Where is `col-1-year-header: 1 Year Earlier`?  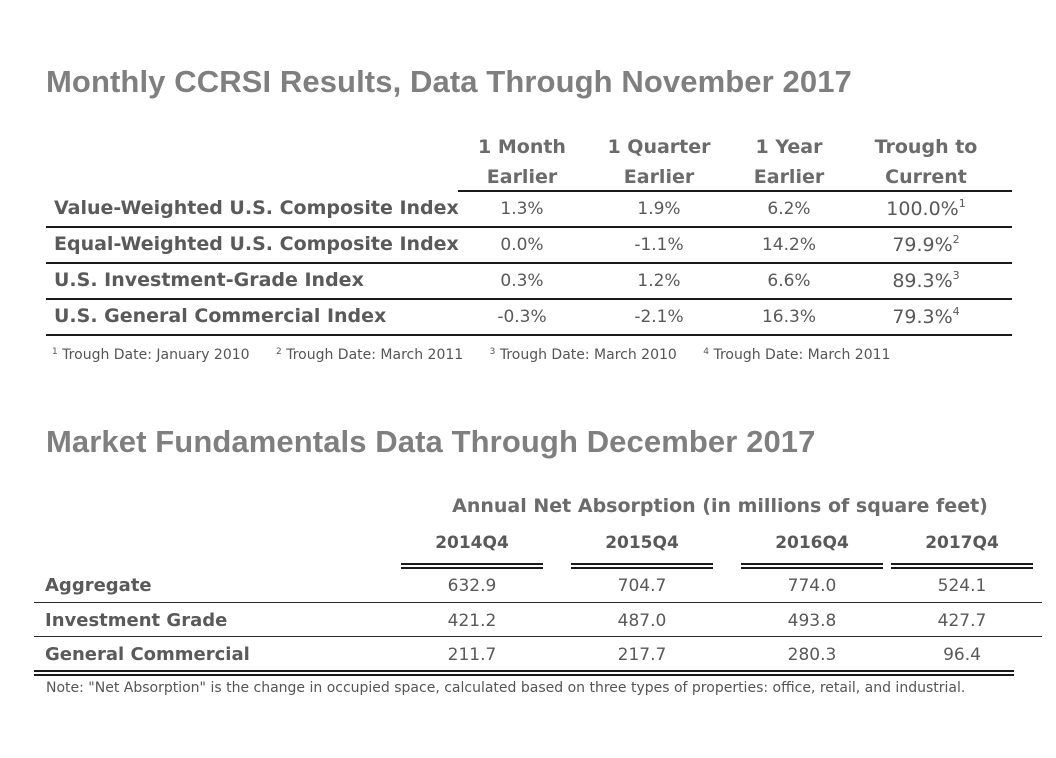
col-1-year-header: 1 Year Earlier is located at coordinates (789, 162).